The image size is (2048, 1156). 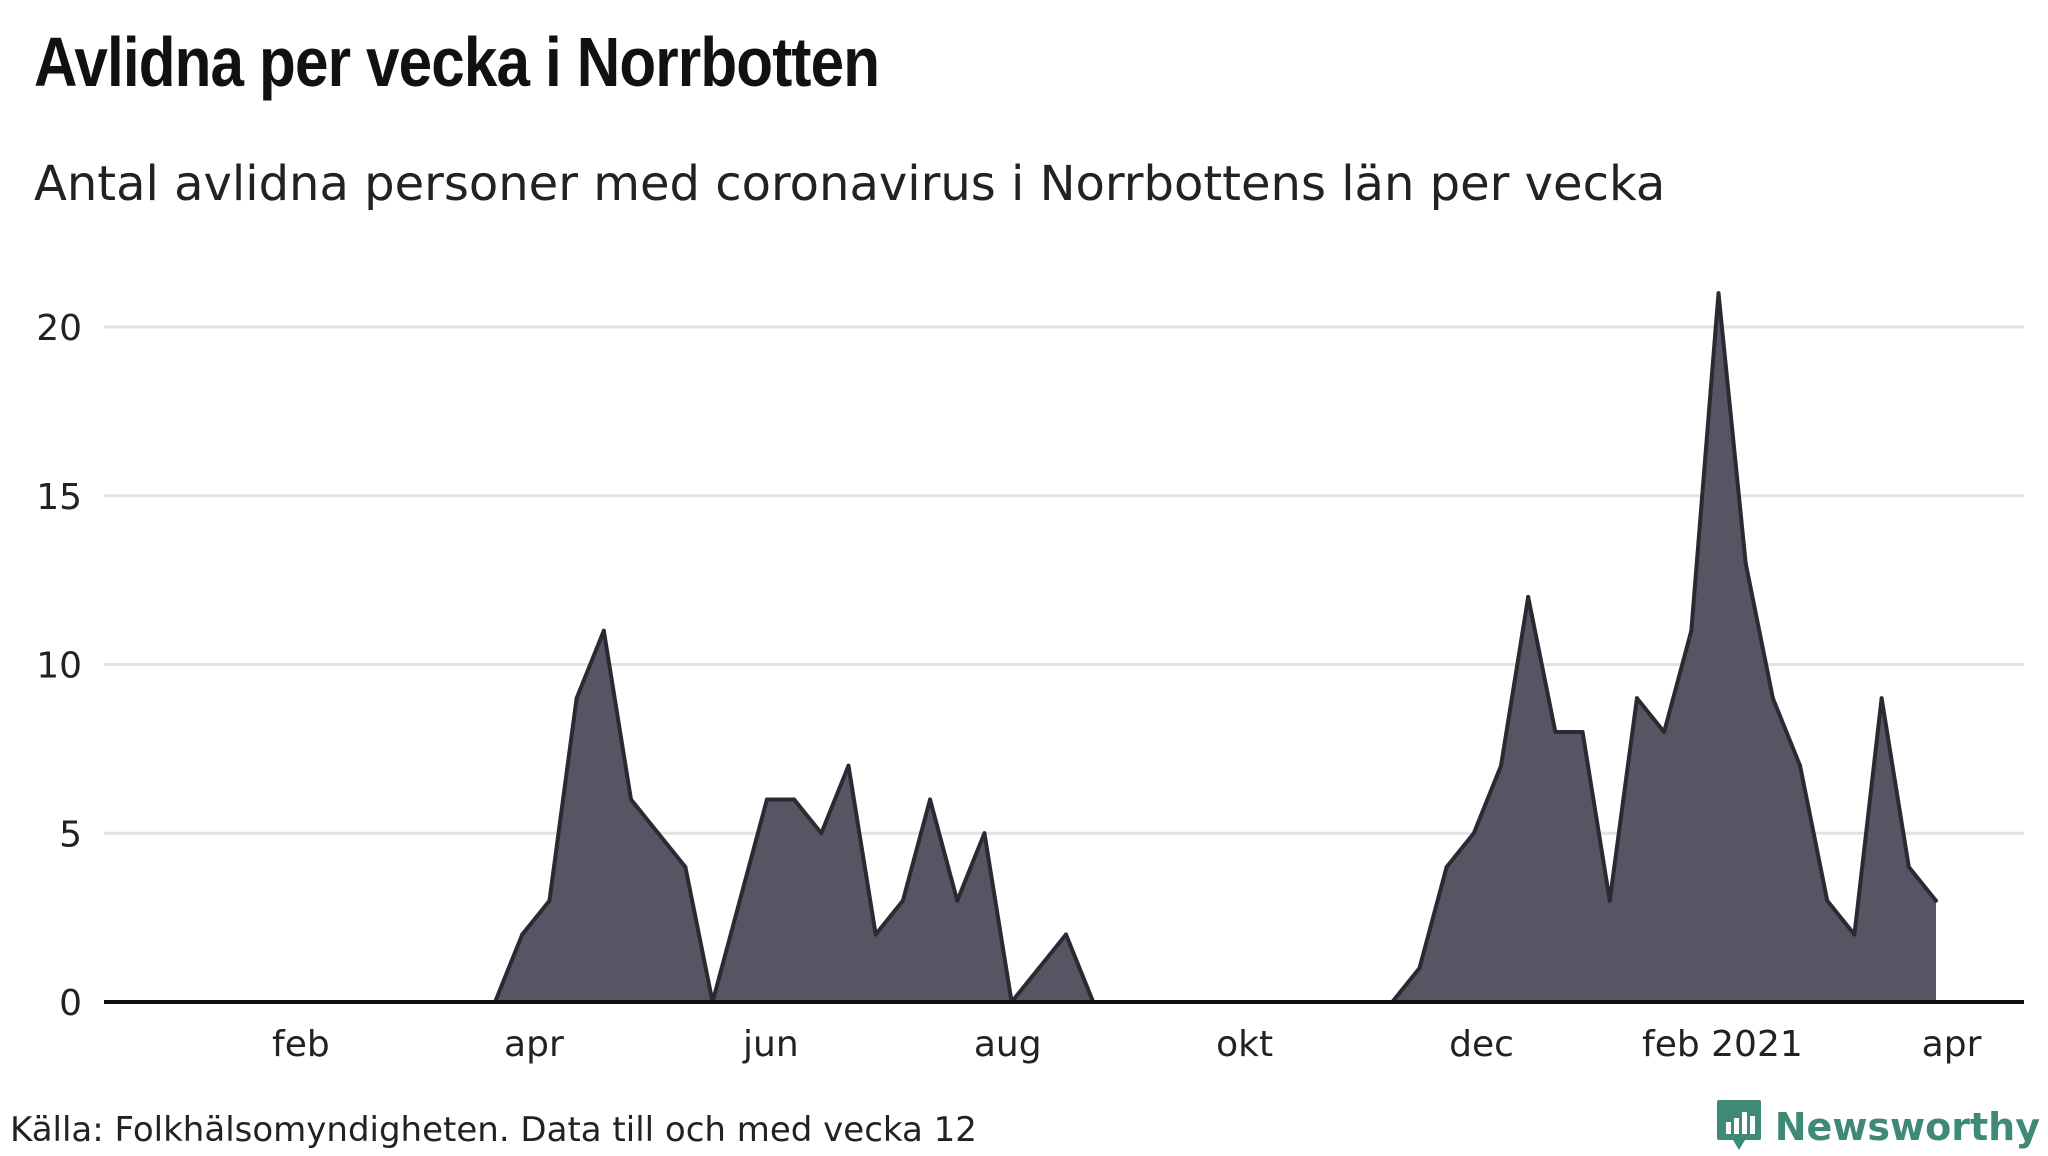 What do you see at coordinates (1907, 1127) in the screenshot?
I see `logo-text: Newsworthy` at bounding box center [1907, 1127].